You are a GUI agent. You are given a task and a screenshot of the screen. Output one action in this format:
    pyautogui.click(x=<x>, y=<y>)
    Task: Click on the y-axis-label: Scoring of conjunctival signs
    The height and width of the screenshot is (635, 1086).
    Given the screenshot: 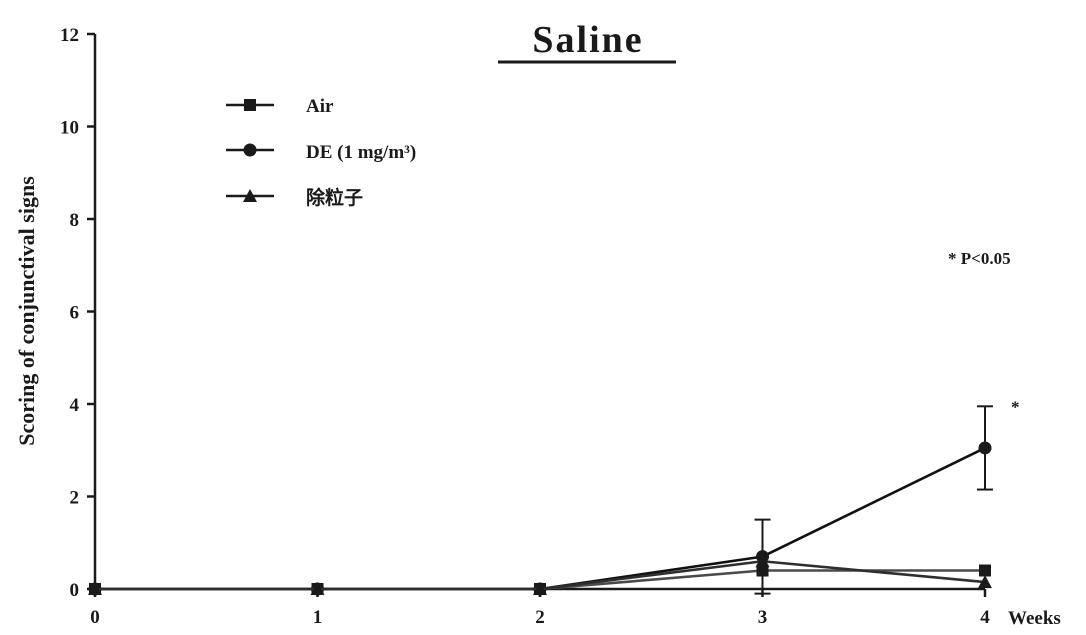 What is the action you would take?
    pyautogui.click(x=26, y=311)
    